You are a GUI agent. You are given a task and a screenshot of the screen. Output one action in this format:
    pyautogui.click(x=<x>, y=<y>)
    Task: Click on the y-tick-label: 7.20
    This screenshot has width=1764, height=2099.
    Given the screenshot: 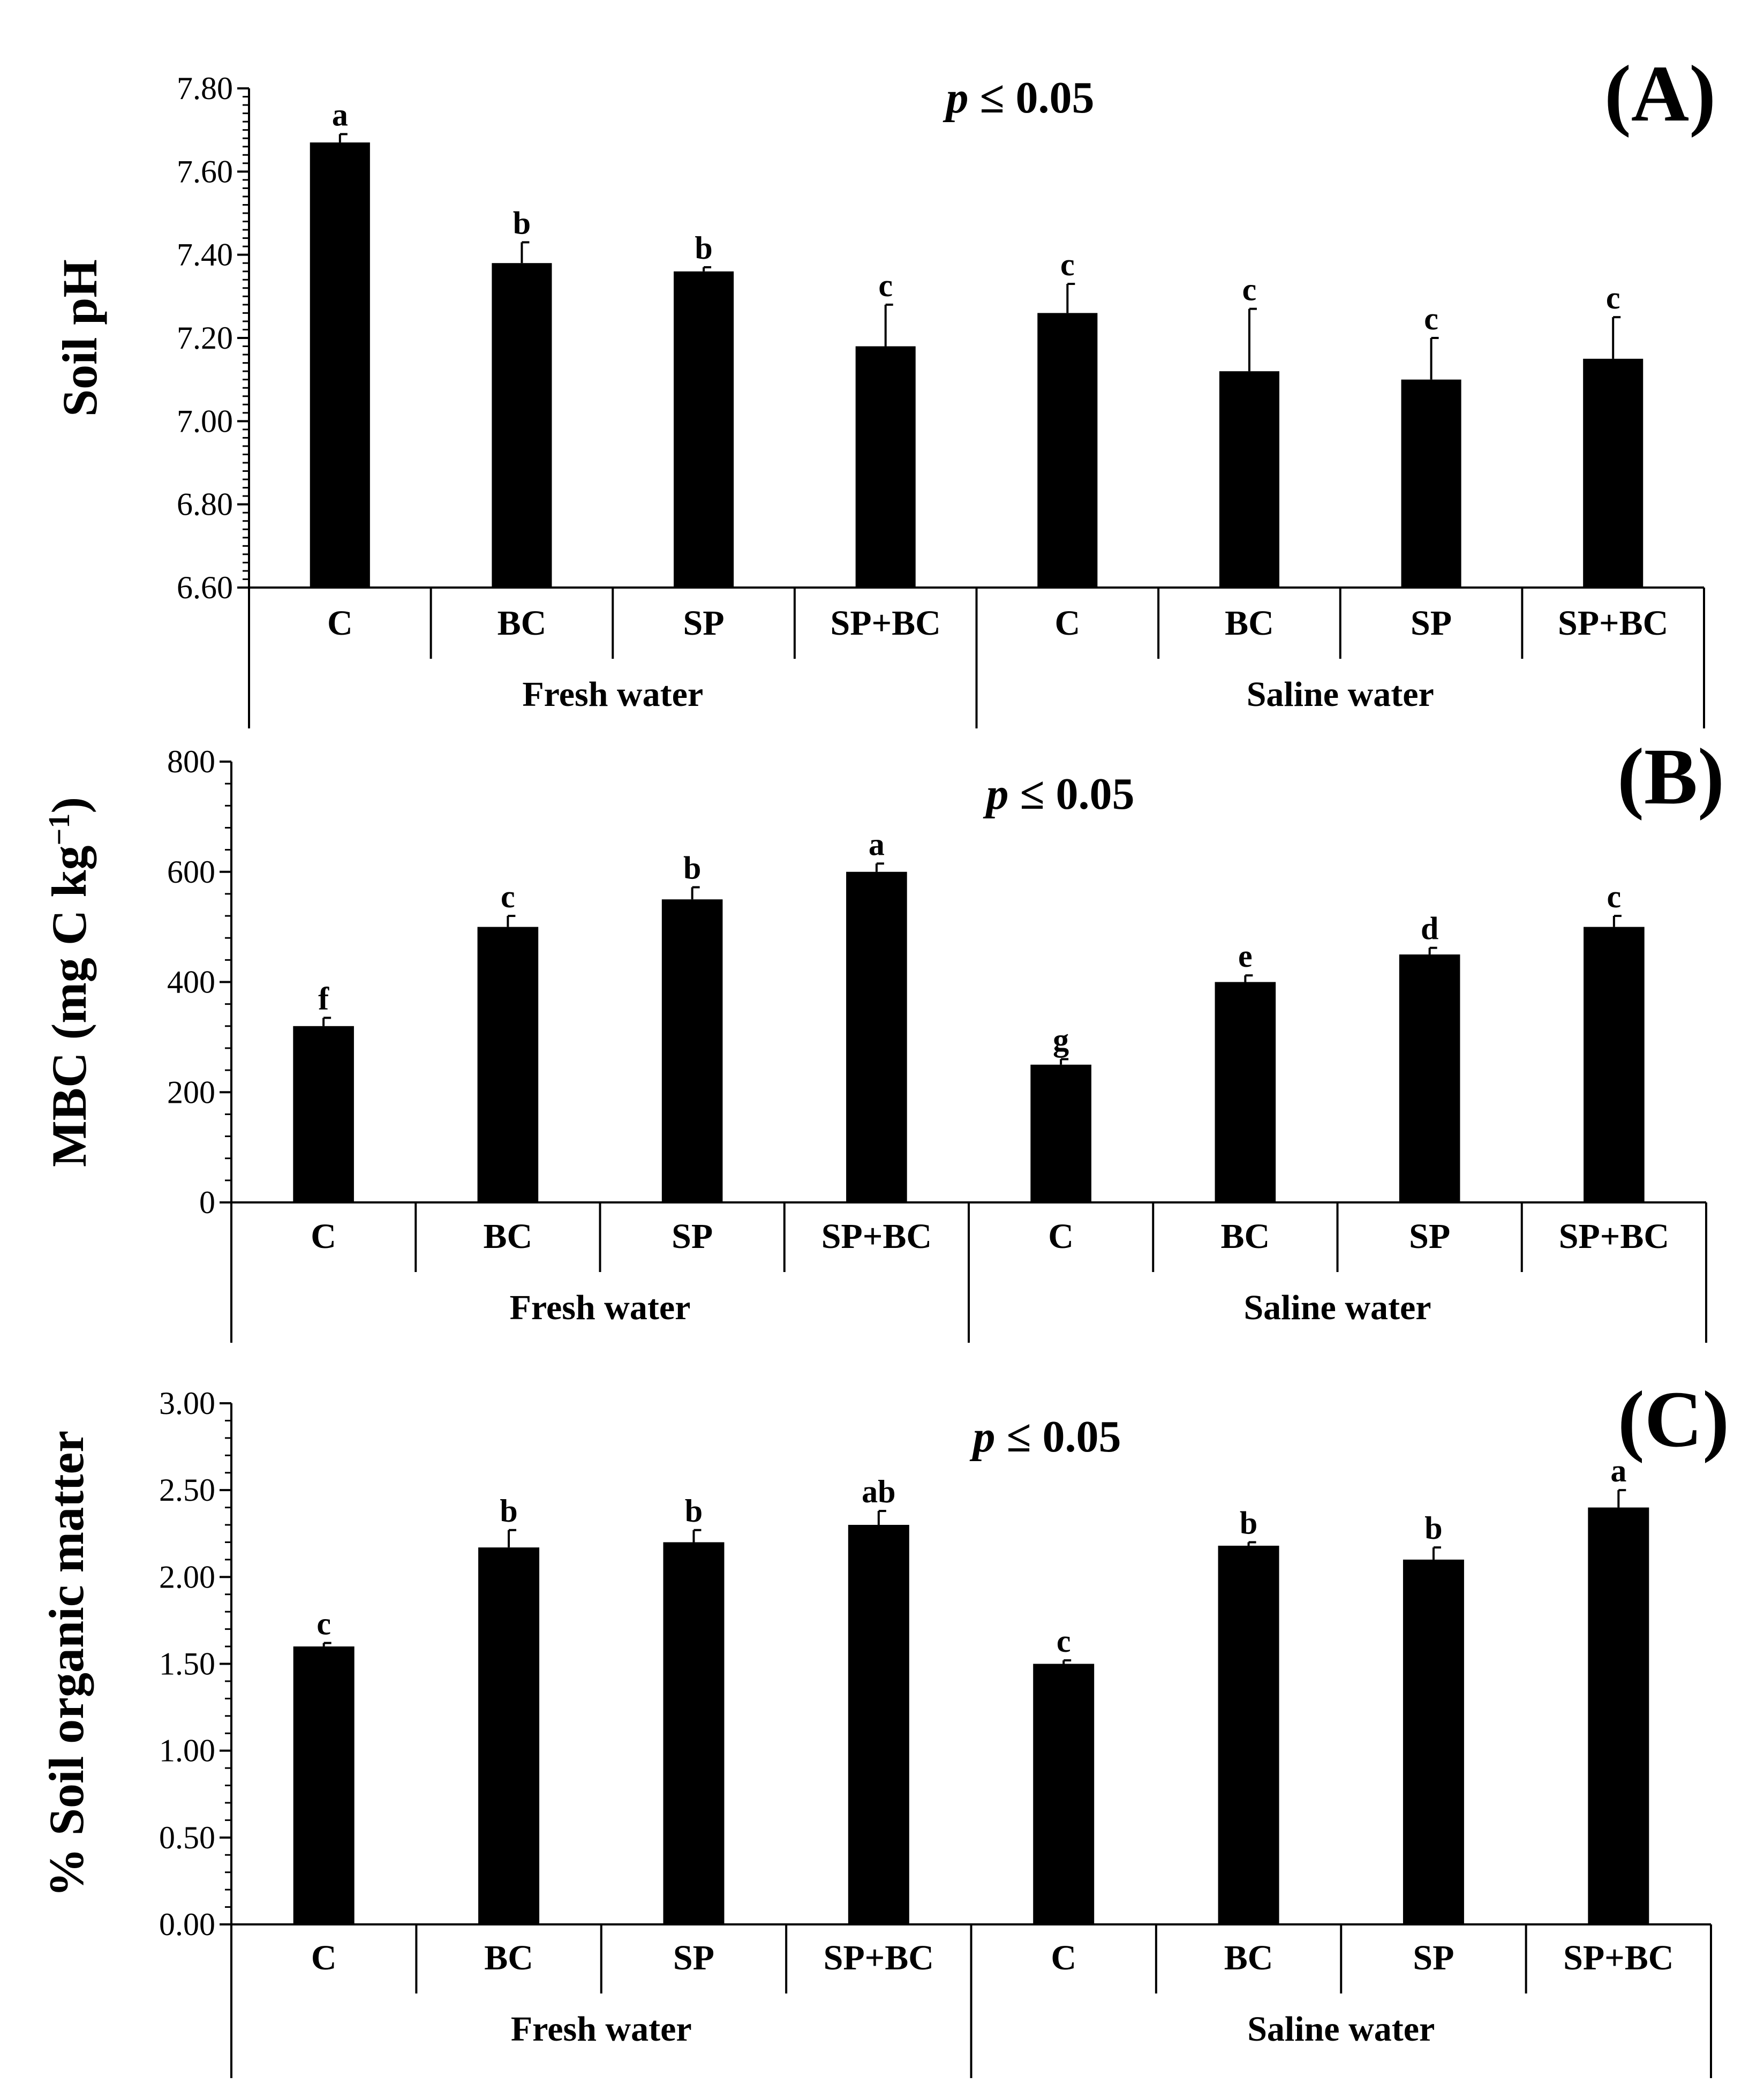 What is the action you would take?
    pyautogui.click(x=205, y=338)
    